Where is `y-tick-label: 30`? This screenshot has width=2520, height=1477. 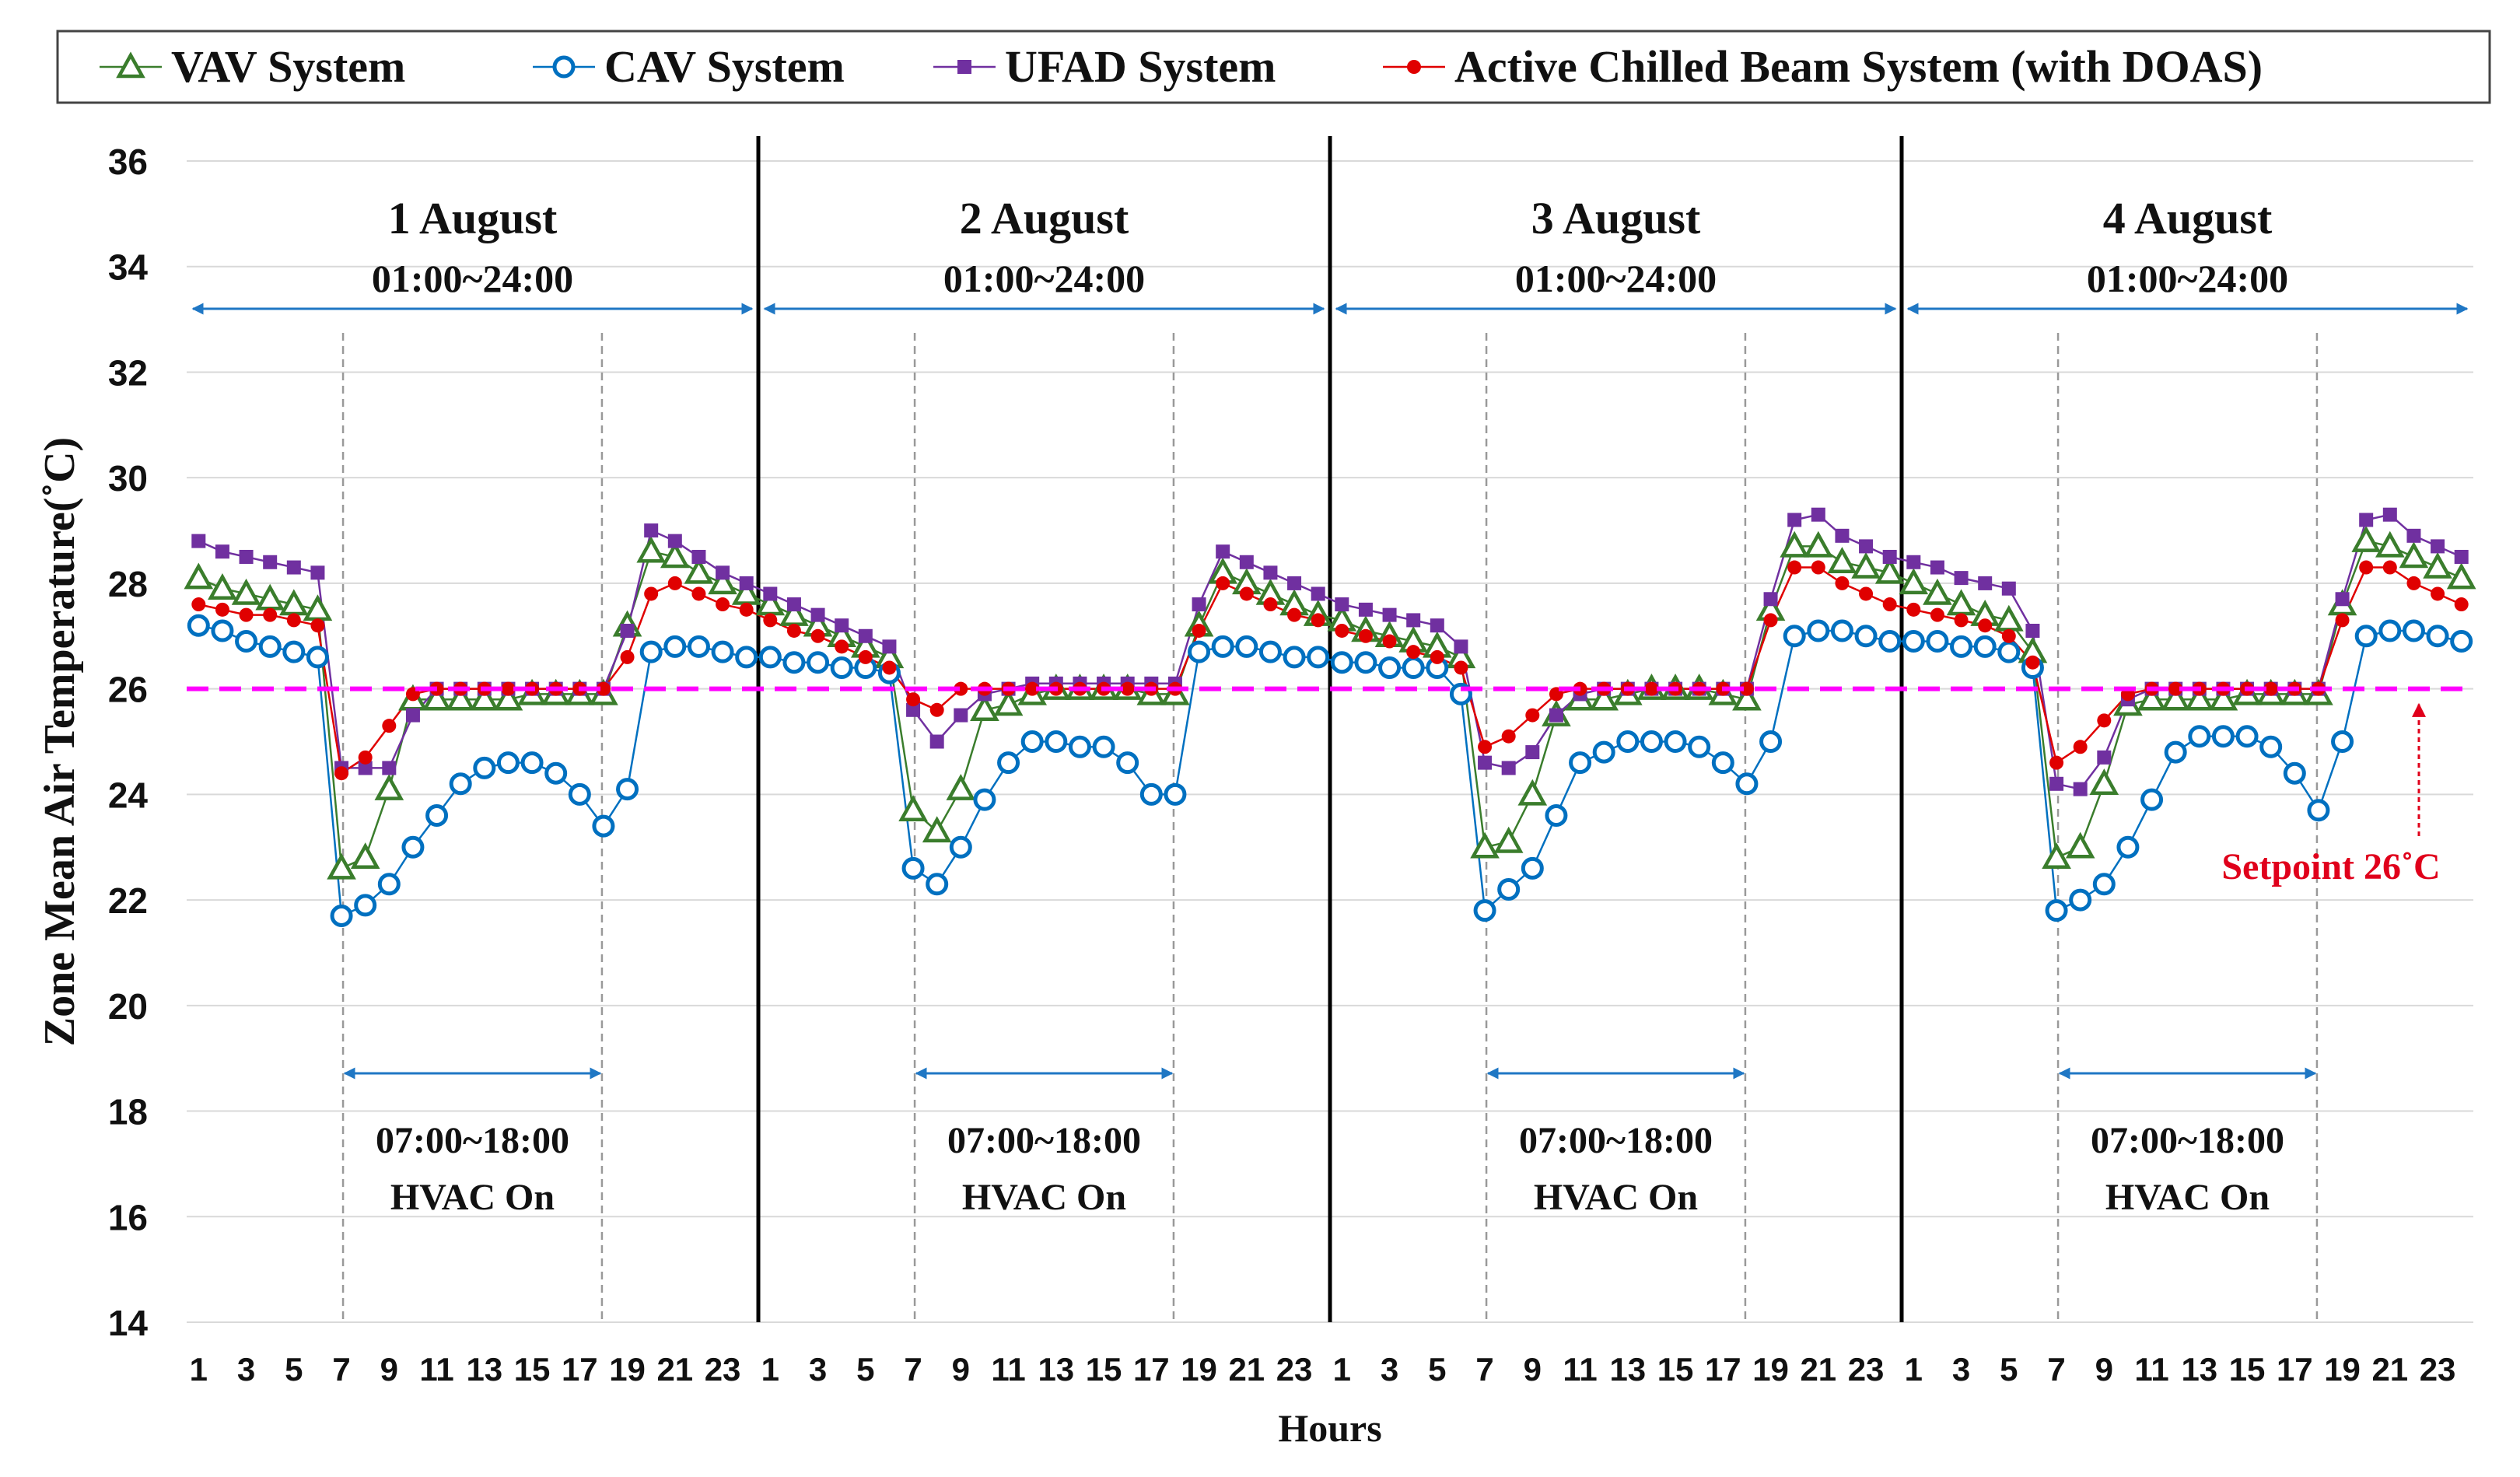 y-tick-label: 30 is located at coordinates (128, 479).